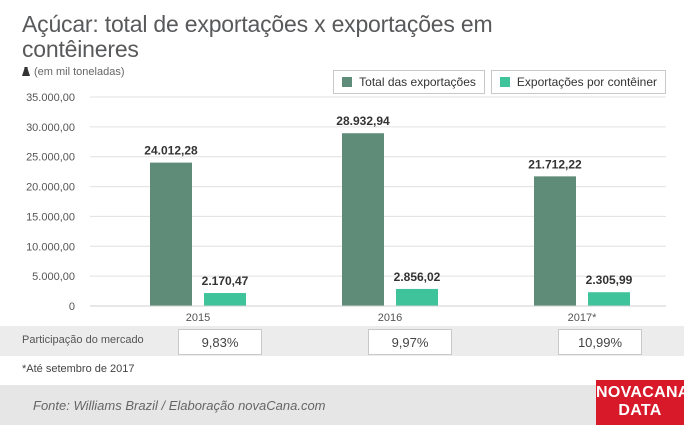 The height and width of the screenshot is (425, 684). What do you see at coordinates (640, 410) in the screenshot?
I see `logo-line-2: DATA` at bounding box center [640, 410].